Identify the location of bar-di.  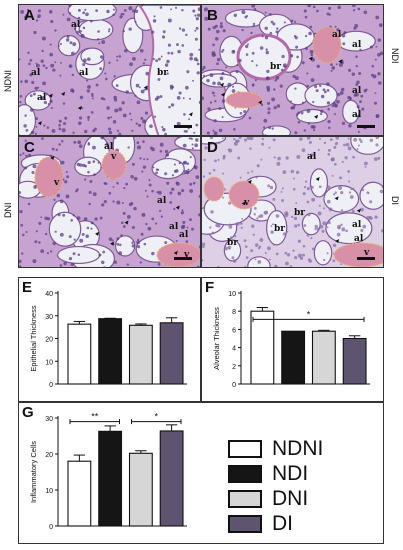
(171, 353).